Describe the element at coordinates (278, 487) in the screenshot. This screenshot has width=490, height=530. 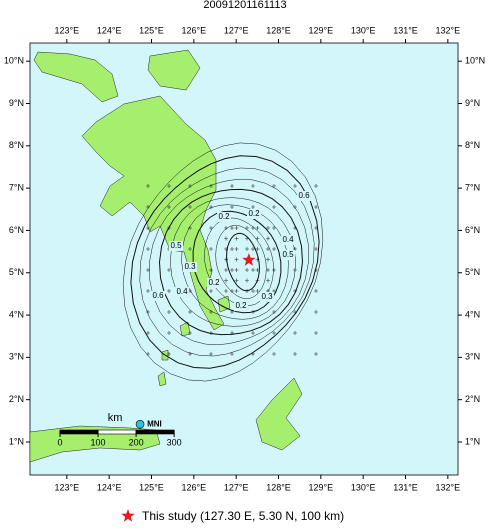
I see `lon-label: 128°E` at that location.